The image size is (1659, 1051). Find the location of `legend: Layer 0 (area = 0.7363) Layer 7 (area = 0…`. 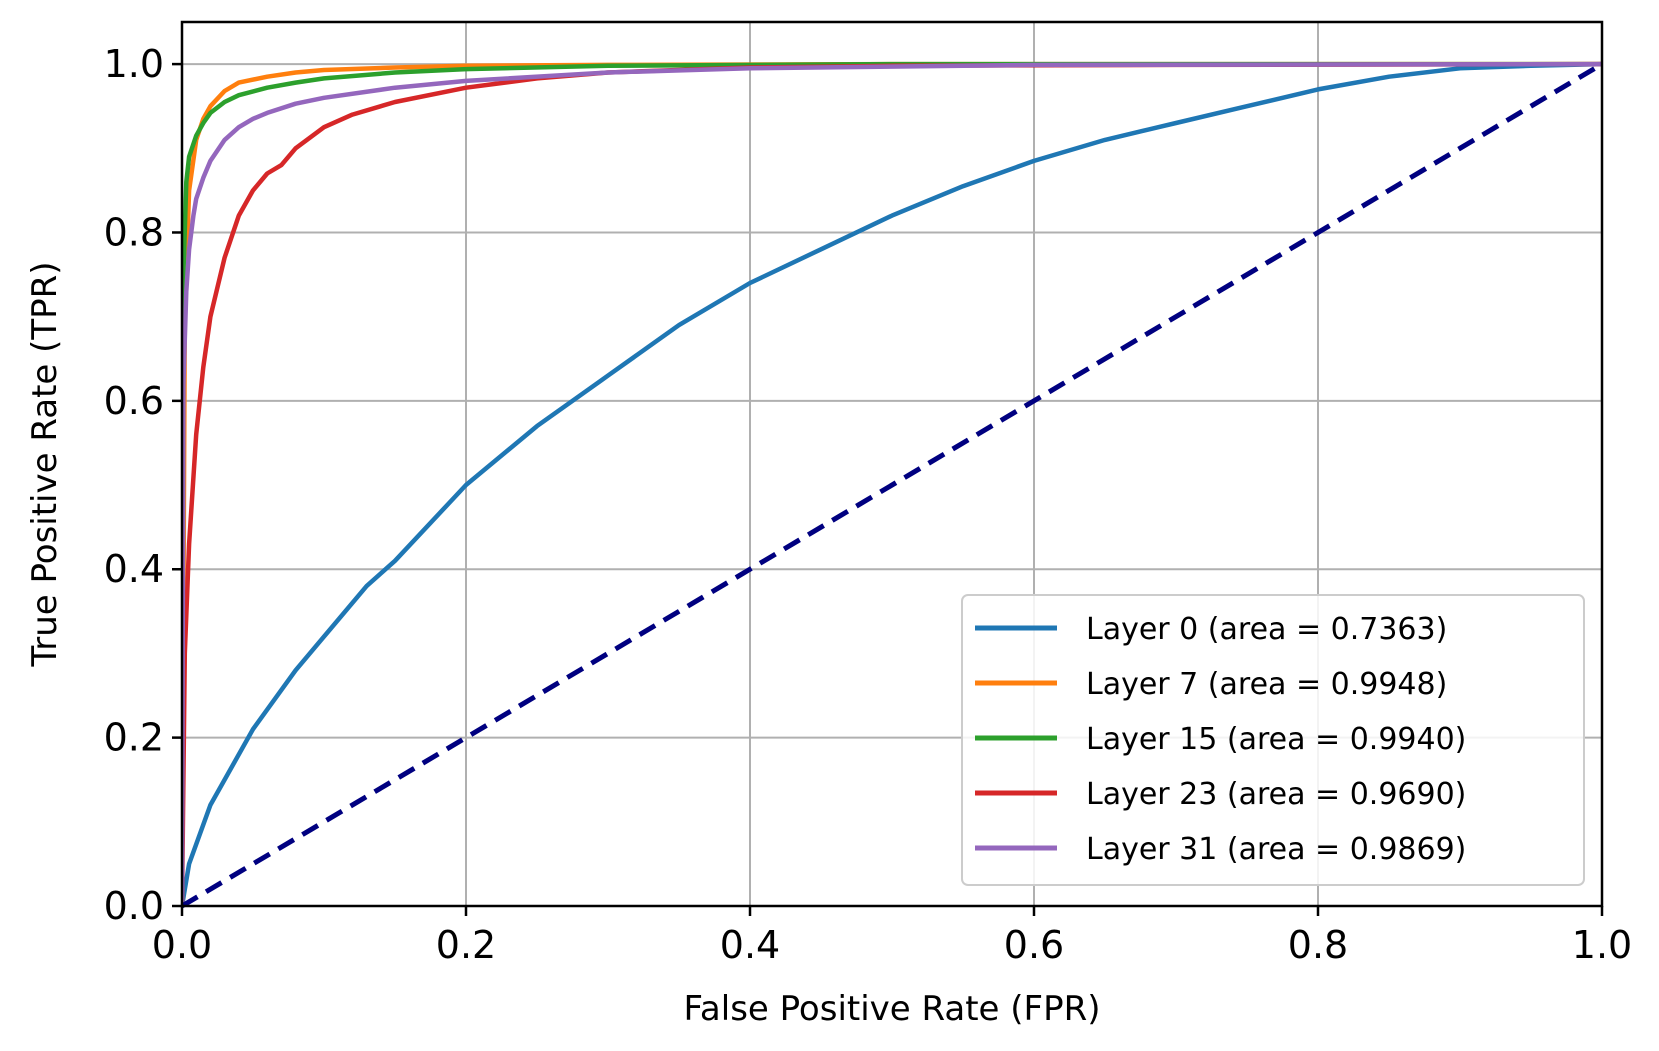

legend: Layer 0 (area = 0.7363) Layer 7 (area = 0… is located at coordinates (1273, 740).